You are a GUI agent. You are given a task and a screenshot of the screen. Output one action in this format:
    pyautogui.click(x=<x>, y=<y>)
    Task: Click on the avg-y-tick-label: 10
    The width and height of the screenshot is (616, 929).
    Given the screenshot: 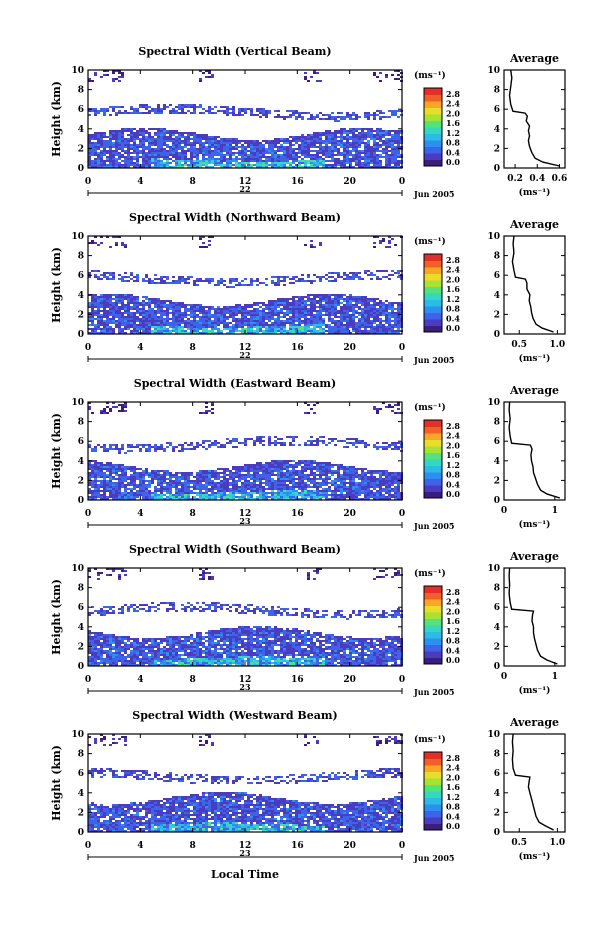 What is the action you would take?
    pyautogui.click(x=493, y=237)
    